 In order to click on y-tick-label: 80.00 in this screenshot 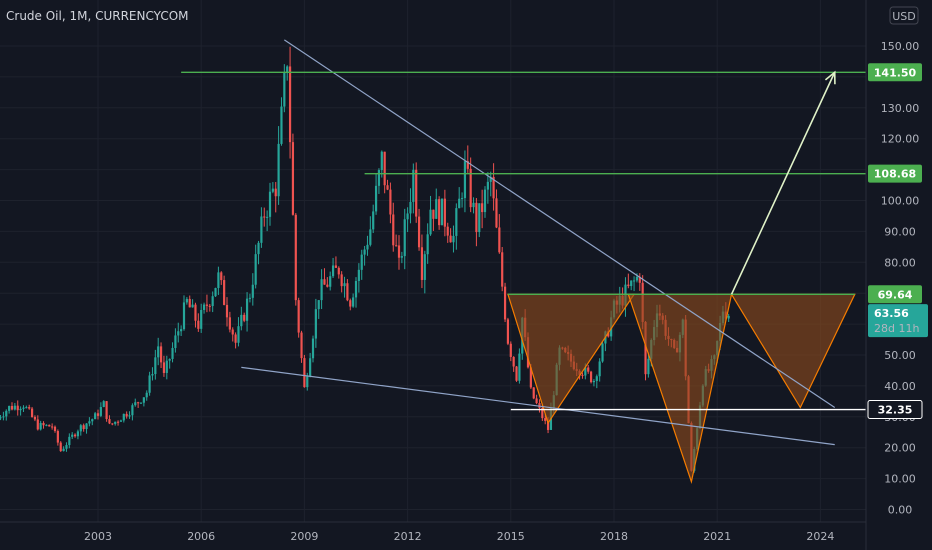, I will do `click(900, 262)`.